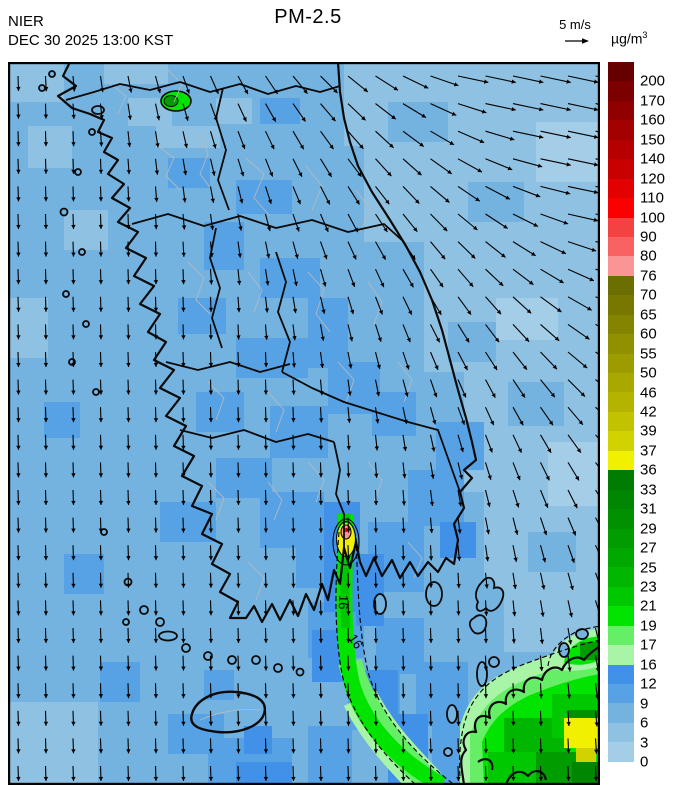 Image resolution: width=673 pixels, height=795 pixels. Describe the element at coordinates (648, 665) in the screenshot. I see `colorbar-tick-label: 16` at that location.